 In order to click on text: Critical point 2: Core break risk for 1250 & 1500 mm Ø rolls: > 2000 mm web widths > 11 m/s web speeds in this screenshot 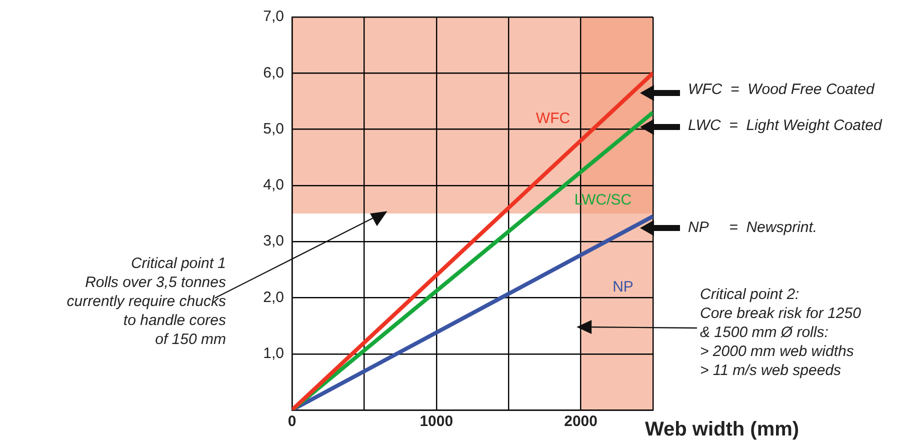, I will do `click(780, 332)`.